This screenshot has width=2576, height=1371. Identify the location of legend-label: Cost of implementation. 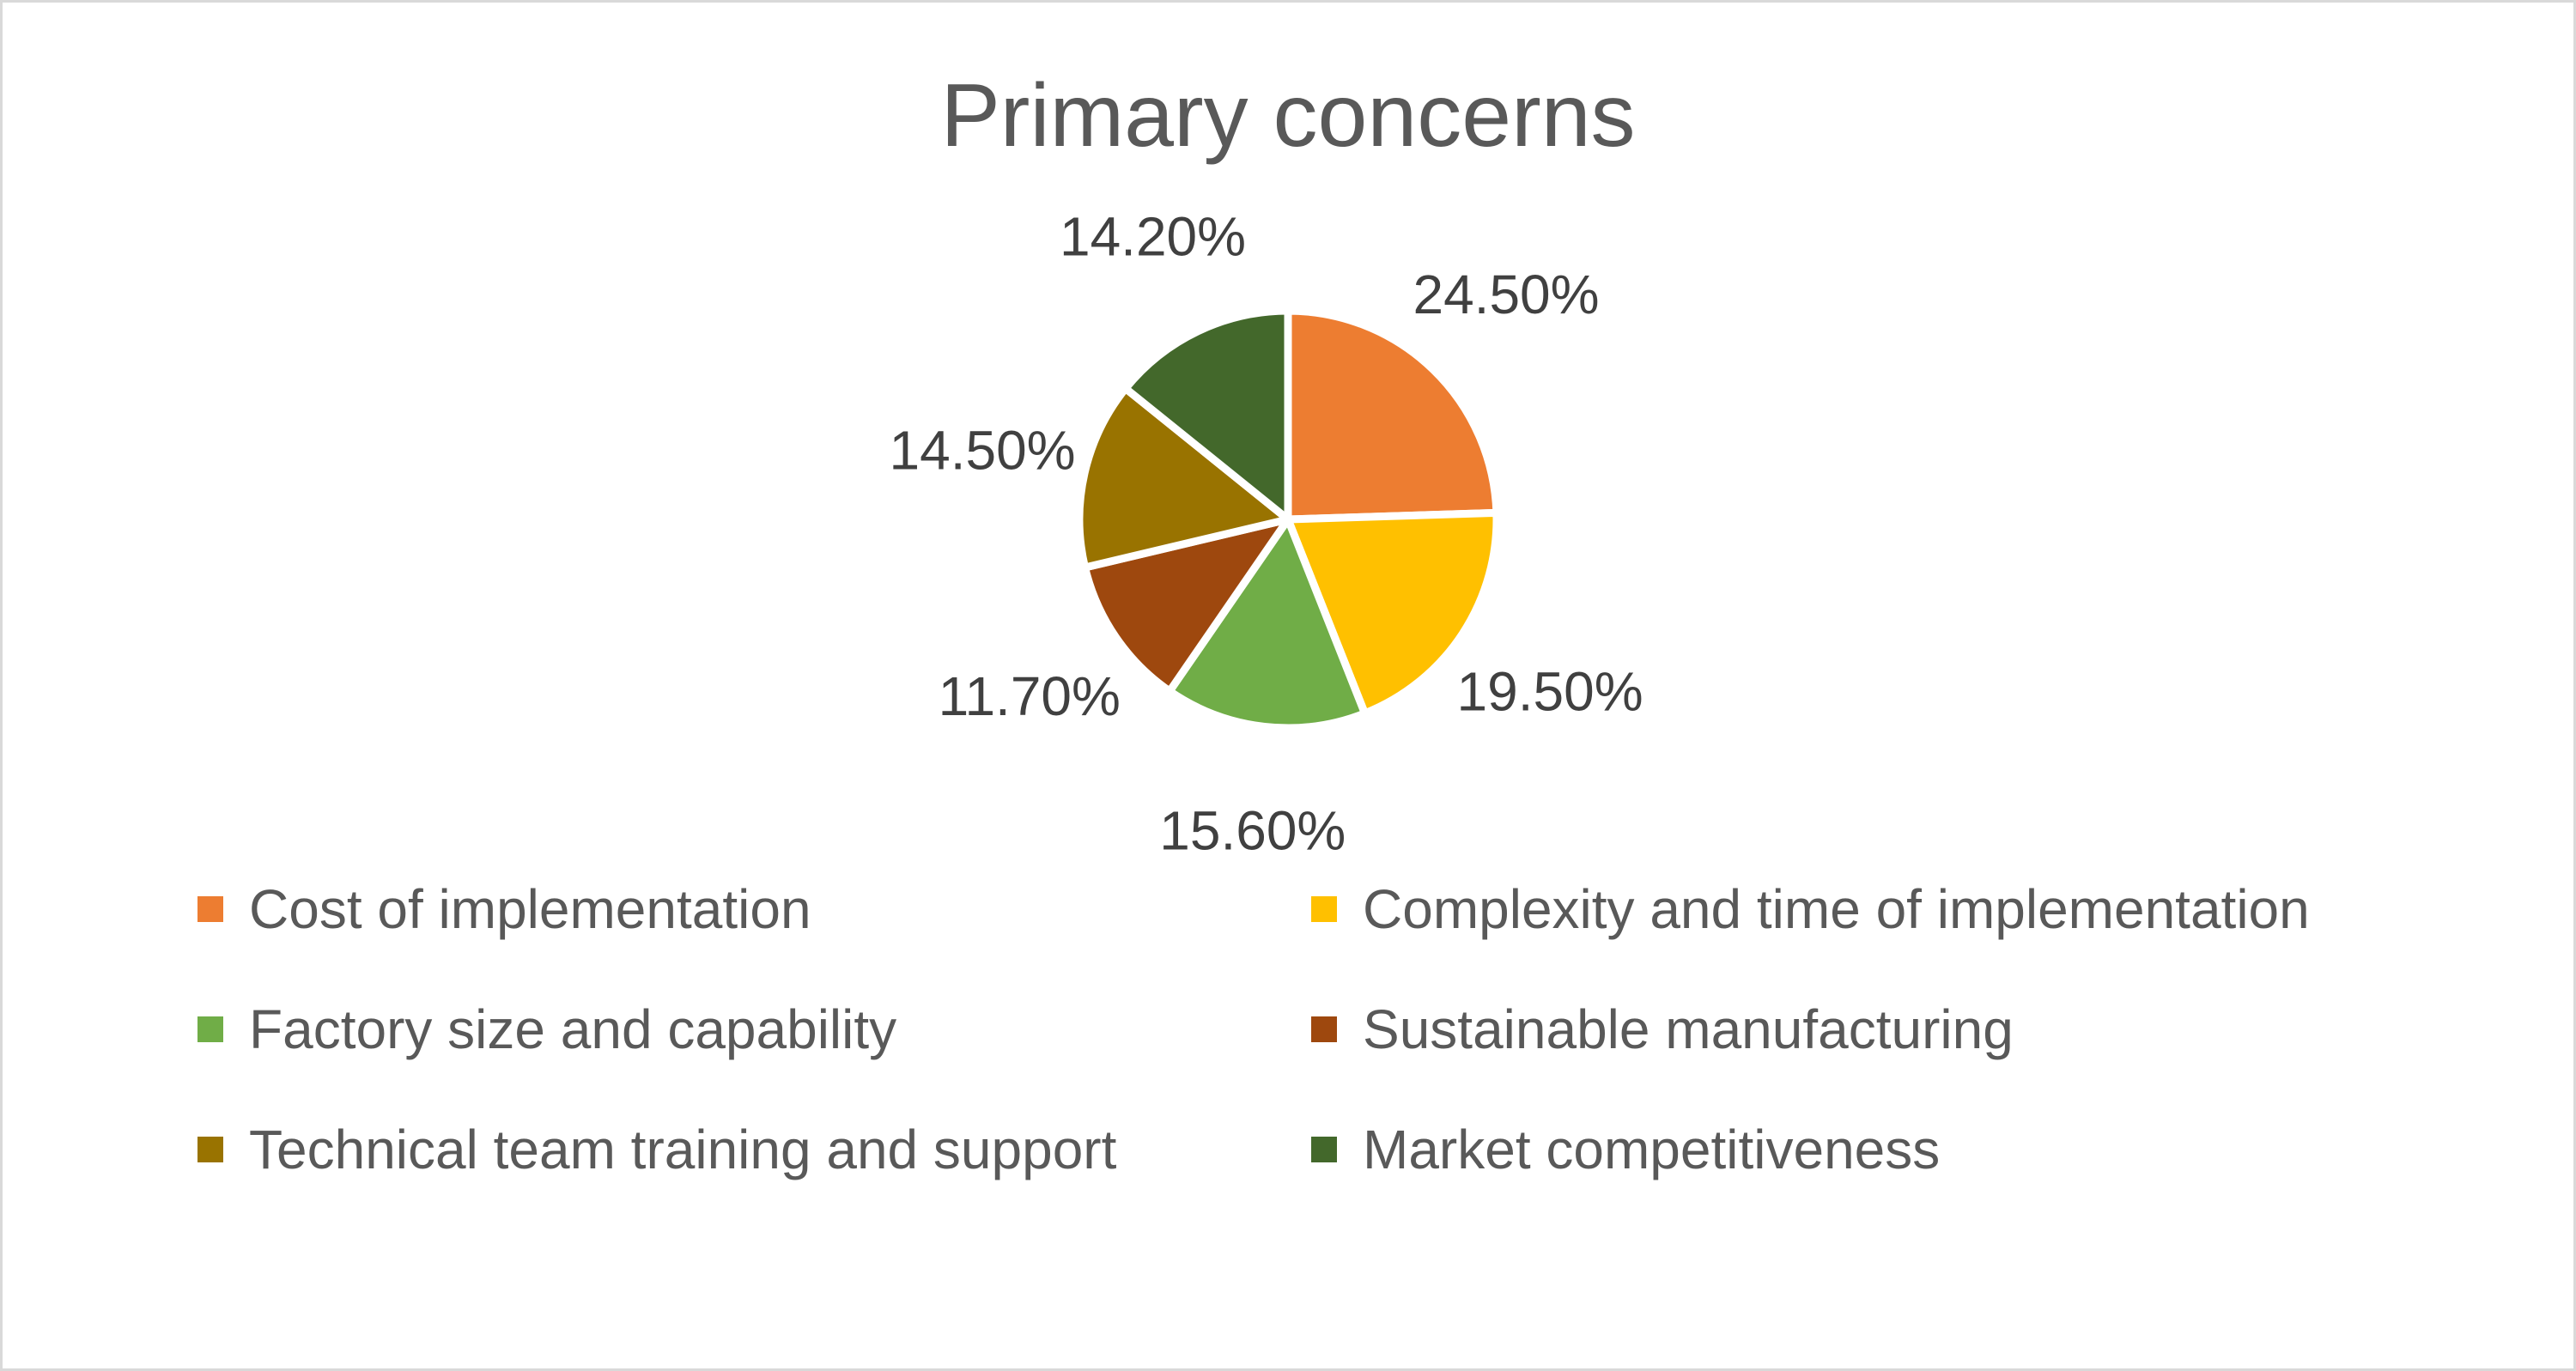
(530, 909).